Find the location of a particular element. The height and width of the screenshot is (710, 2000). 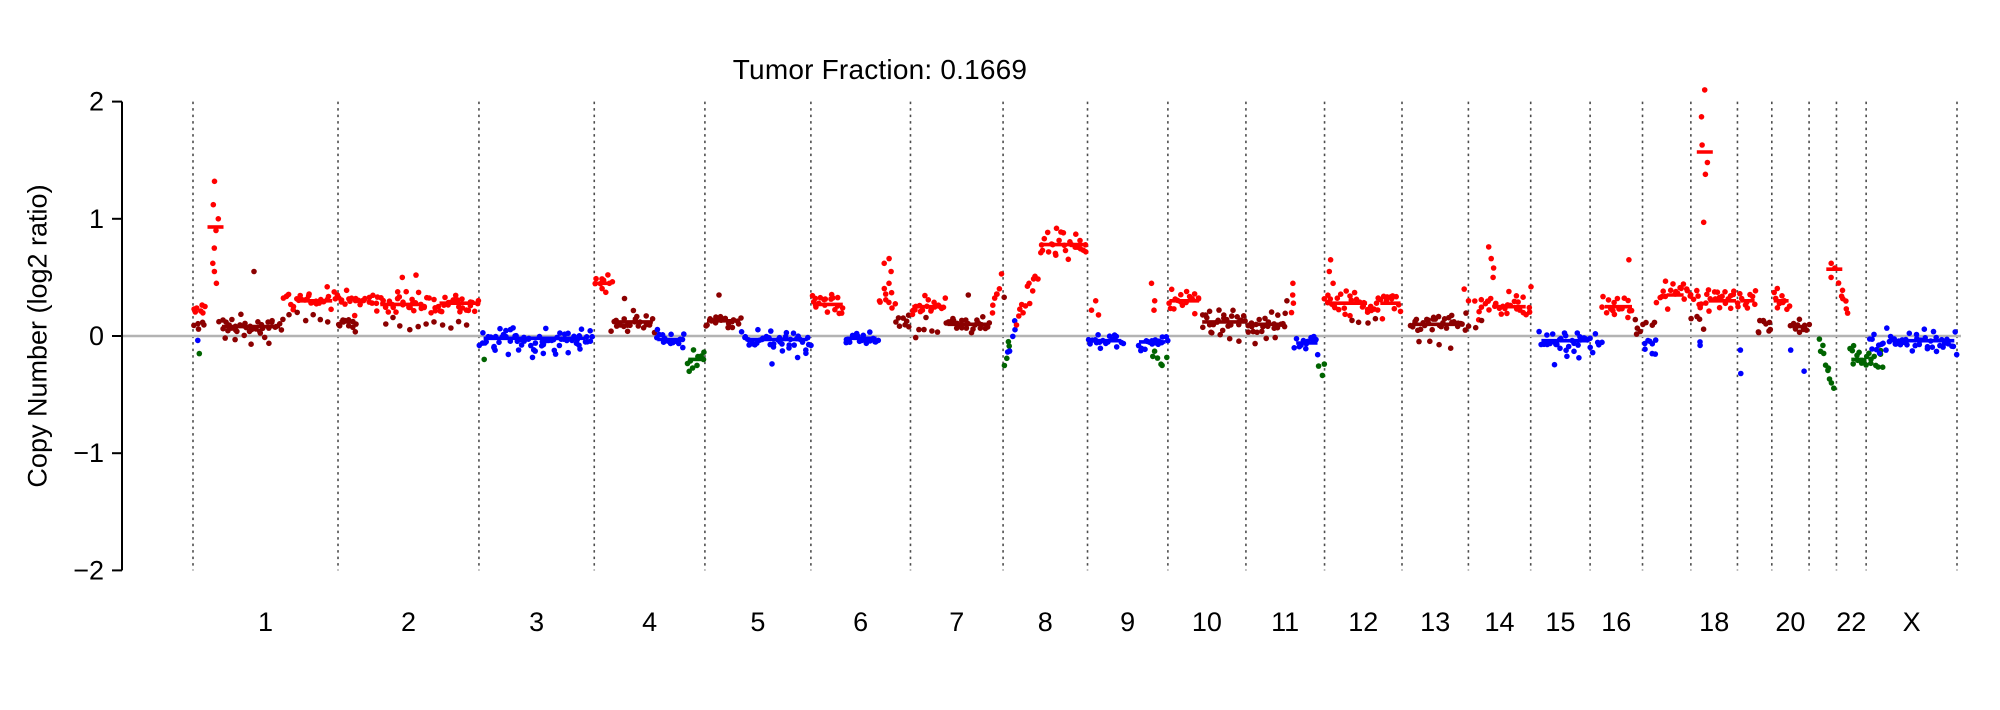

chr-18-points is located at coordinates (1714, 218).